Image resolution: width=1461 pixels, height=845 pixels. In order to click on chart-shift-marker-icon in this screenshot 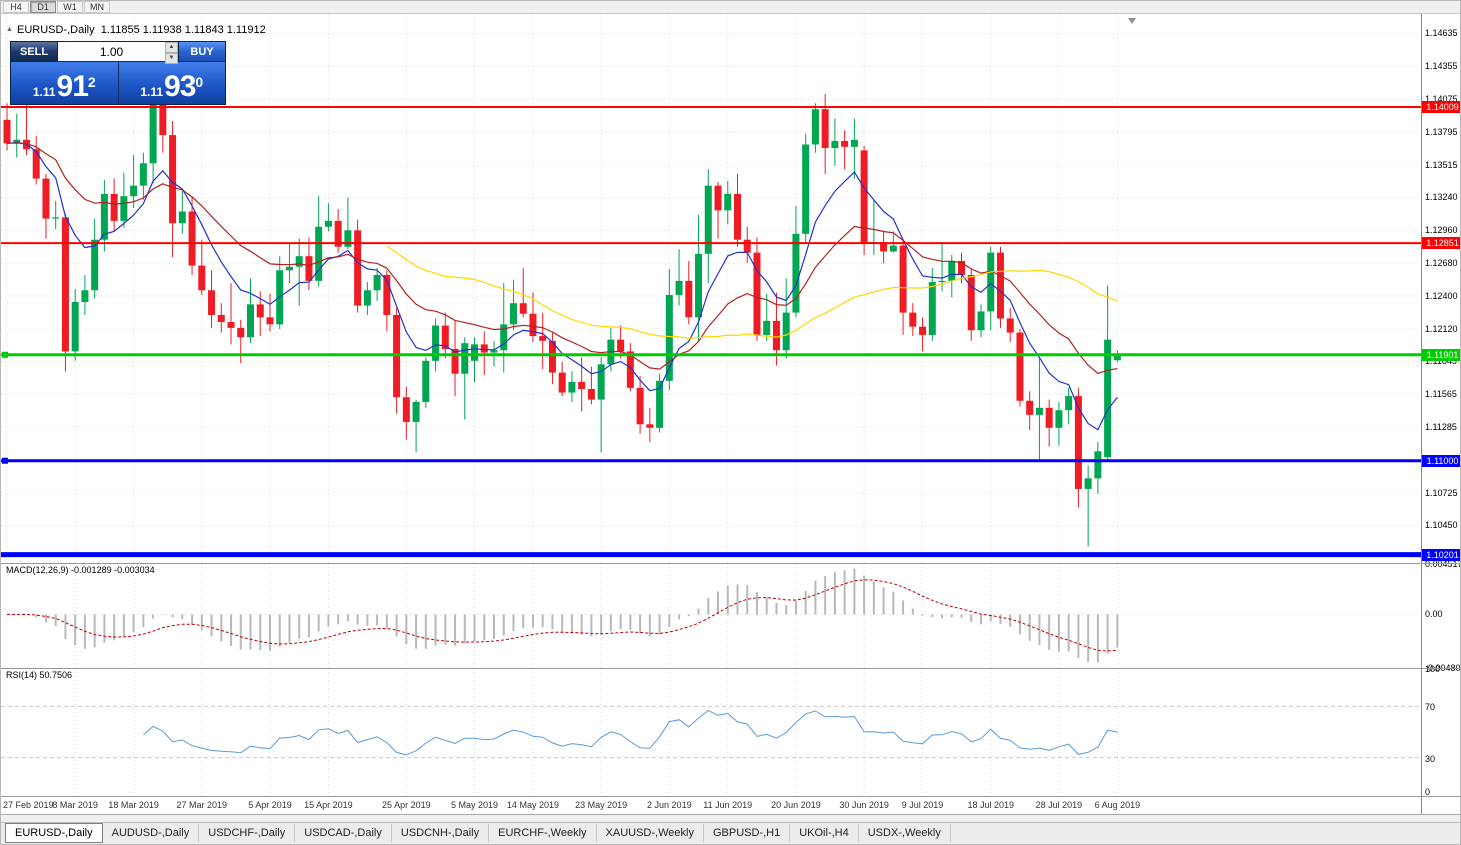, I will do `click(1132, 21)`.